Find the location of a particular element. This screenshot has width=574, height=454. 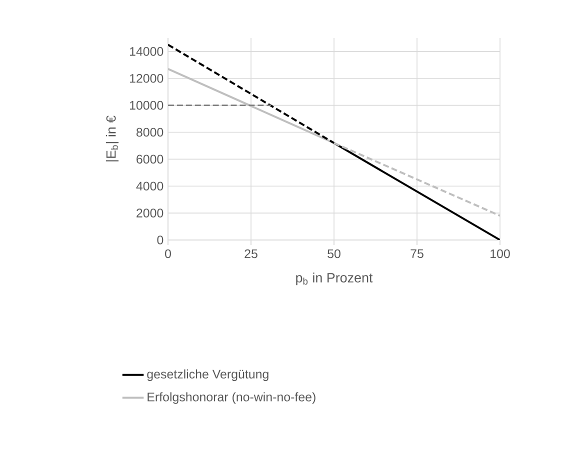

legend-label: gesetzliche Vergütung is located at coordinates (207, 375).